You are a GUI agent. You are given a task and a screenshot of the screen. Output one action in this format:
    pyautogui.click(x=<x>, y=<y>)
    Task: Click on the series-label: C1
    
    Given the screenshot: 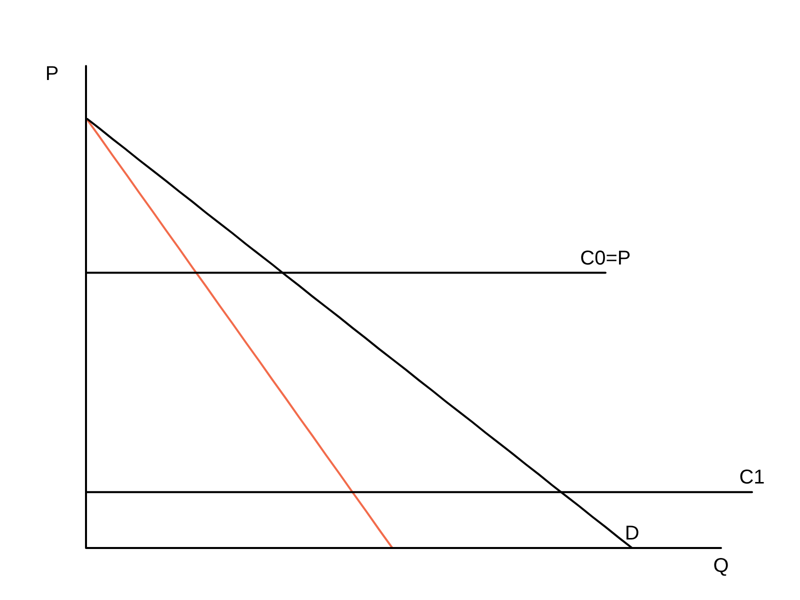 What is the action you would take?
    pyautogui.click(x=752, y=477)
    